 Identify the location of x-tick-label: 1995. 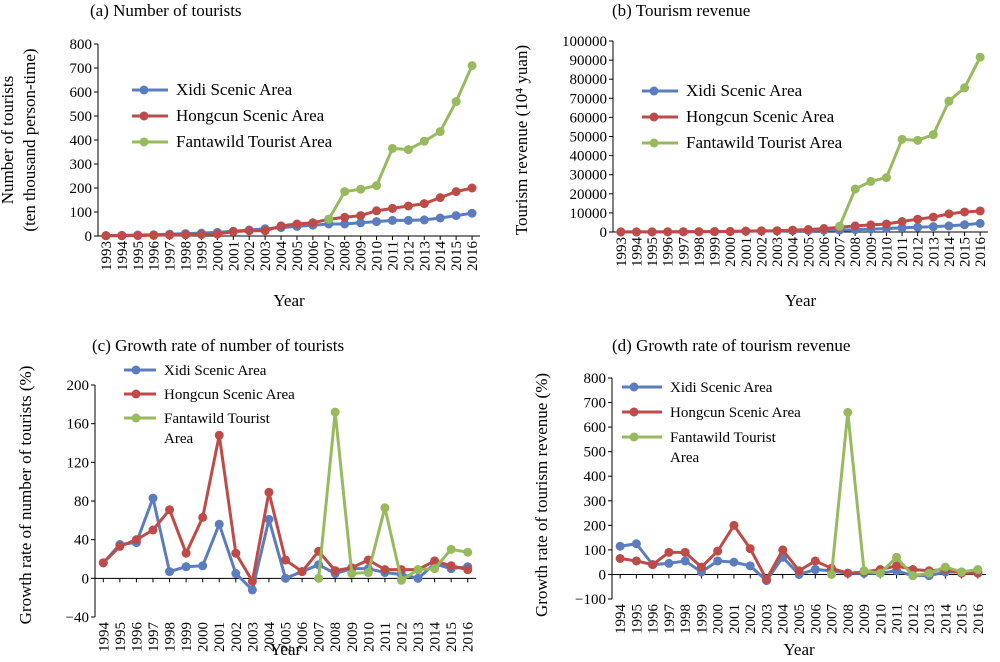
(121, 637).